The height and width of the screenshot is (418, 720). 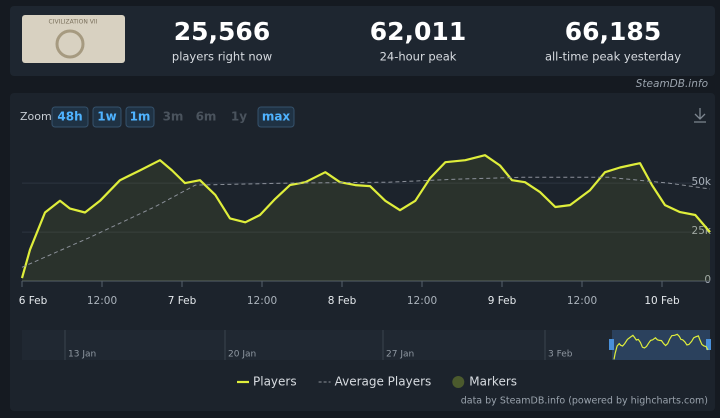 I want to click on zoom-label: Zoom, so click(x=36, y=116).